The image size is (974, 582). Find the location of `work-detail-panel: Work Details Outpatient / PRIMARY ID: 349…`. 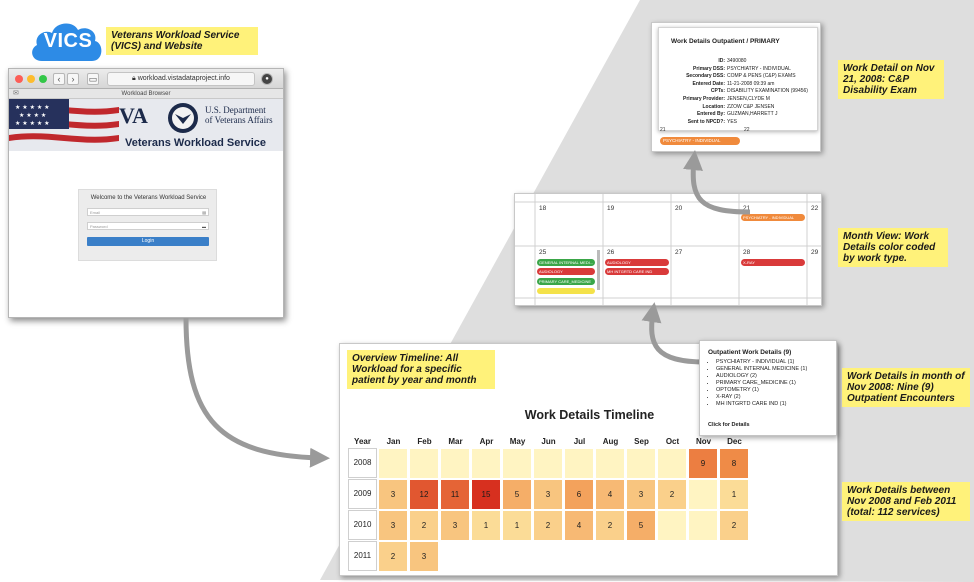

work-detail-panel: Work Details Outpatient / PRIMARY ID: 349… is located at coordinates (736, 87).